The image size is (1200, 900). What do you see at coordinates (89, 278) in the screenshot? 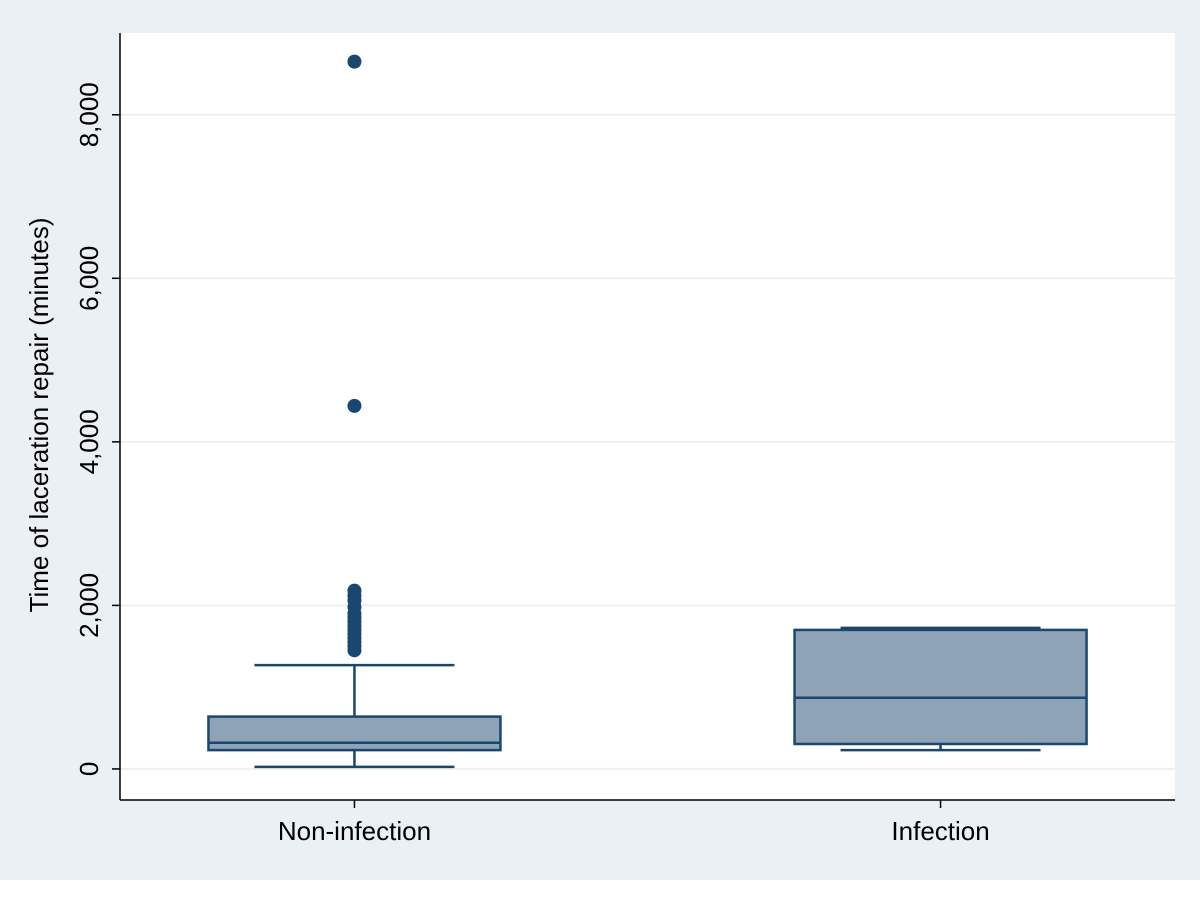
I see `y-tick-label: 6,000` at bounding box center [89, 278].